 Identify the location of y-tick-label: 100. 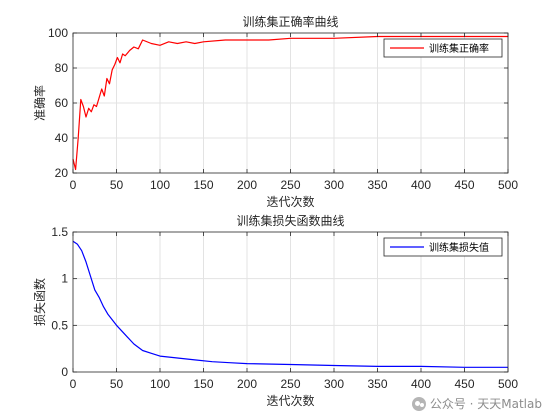
(58, 33).